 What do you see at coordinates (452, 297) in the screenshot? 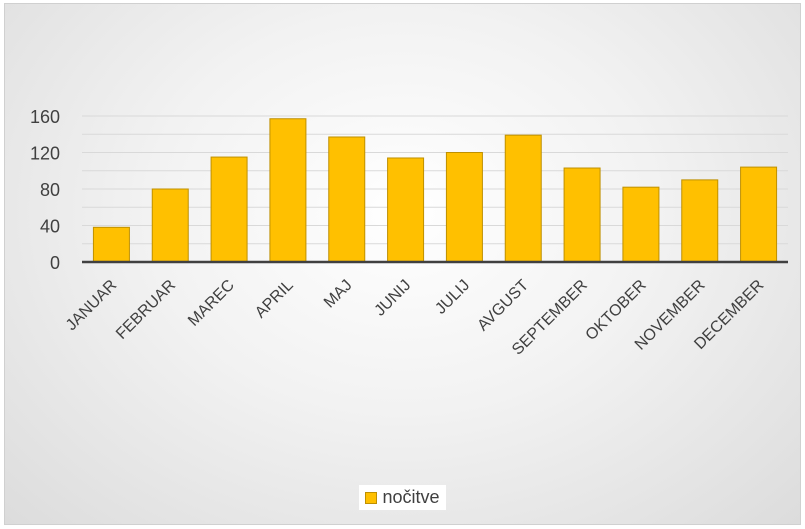
I see `x-category-label: JULIJ` at bounding box center [452, 297].